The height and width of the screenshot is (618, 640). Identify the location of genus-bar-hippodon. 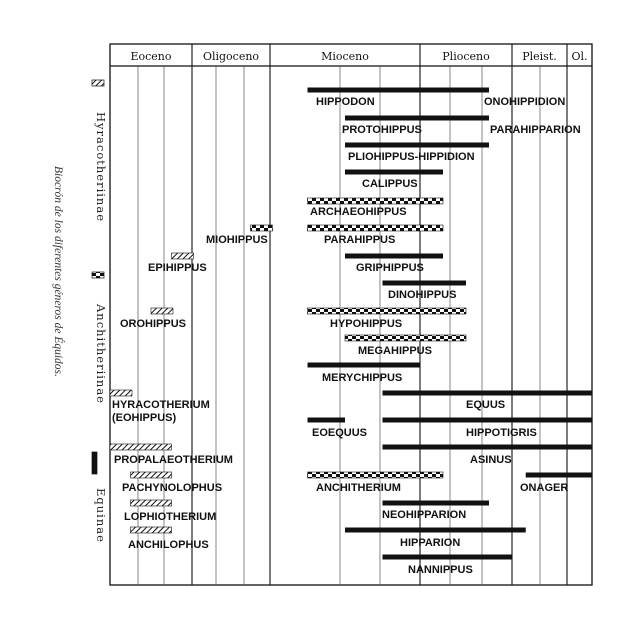
(398, 90).